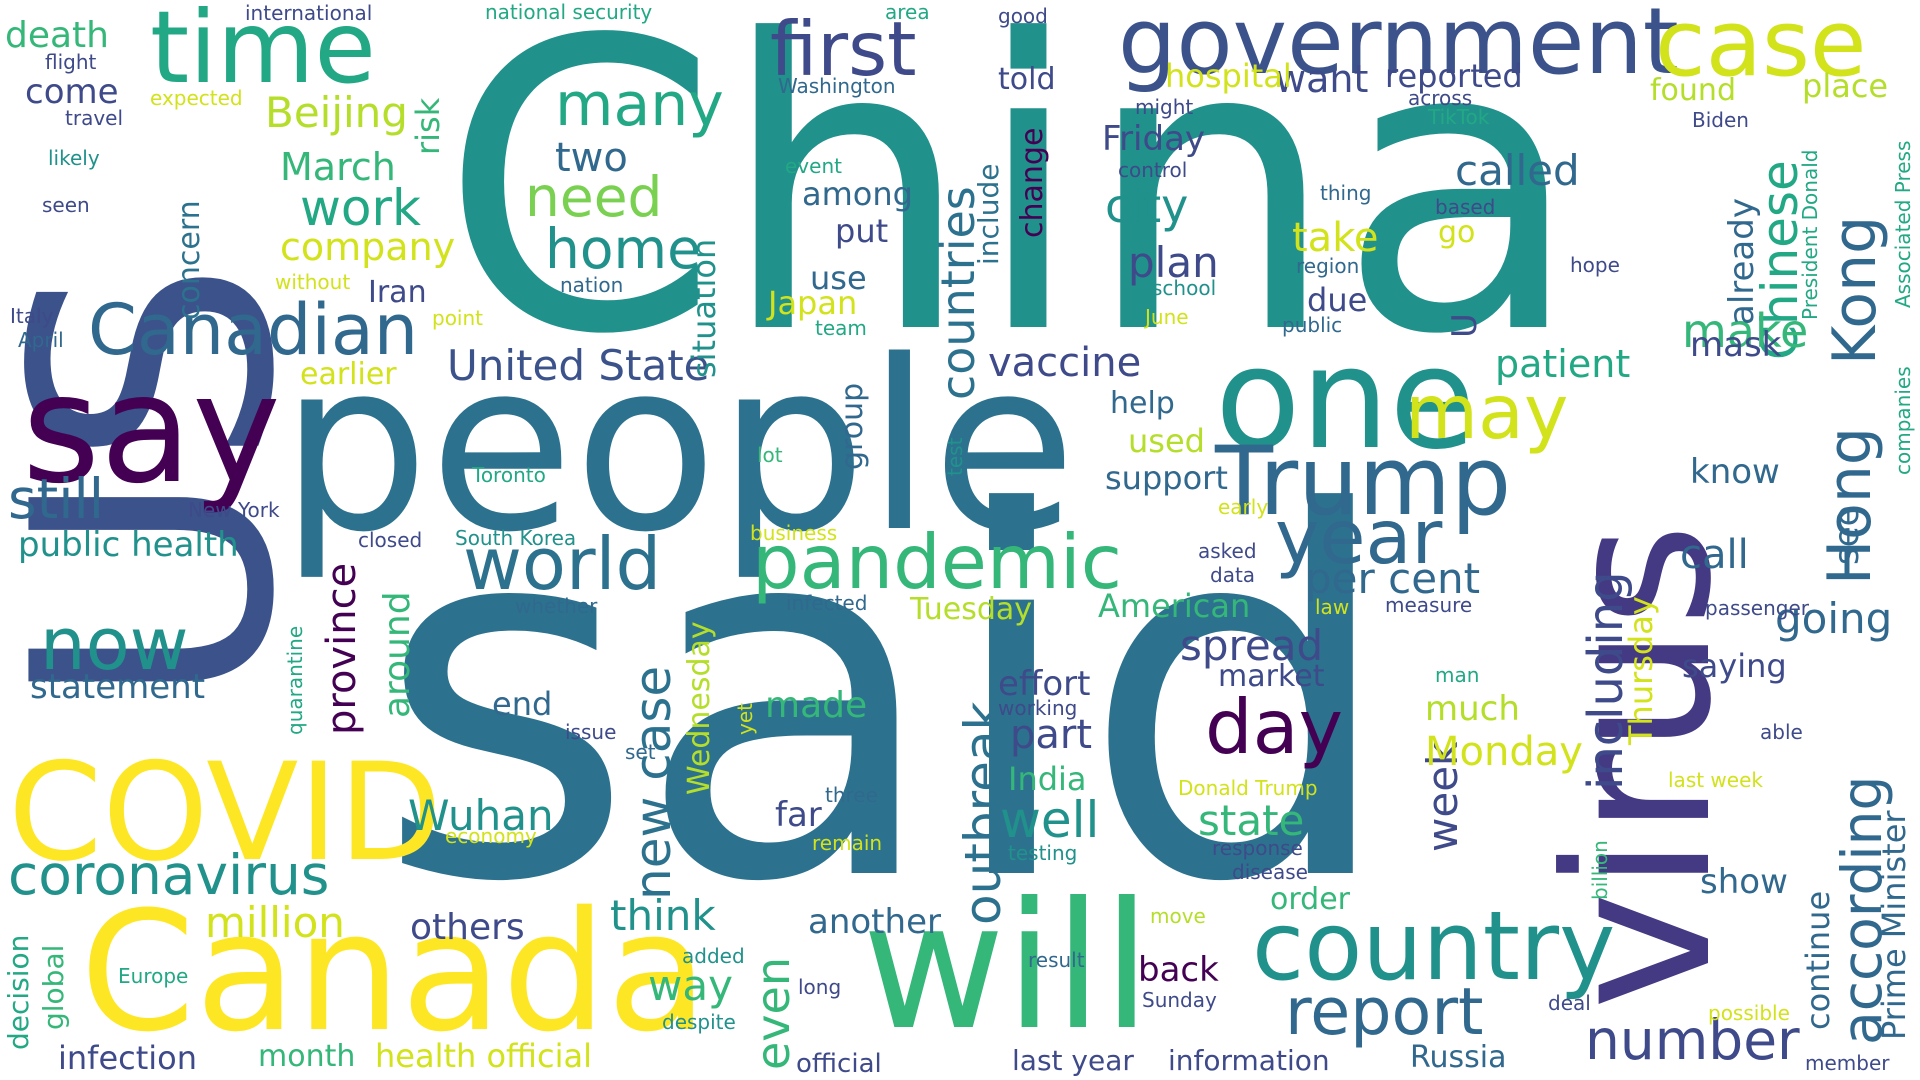  What do you see at coordinates (1073, 1060) in the screenshot?
I see `word-lastyear: last year` at bounding box center [1073, 1060].